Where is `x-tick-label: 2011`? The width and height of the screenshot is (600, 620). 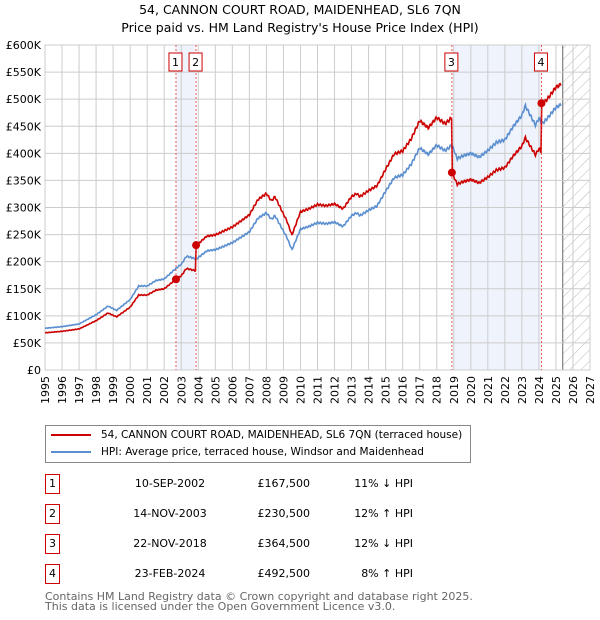
x-tick-label: 2011 is located at coordinates (318, 390).